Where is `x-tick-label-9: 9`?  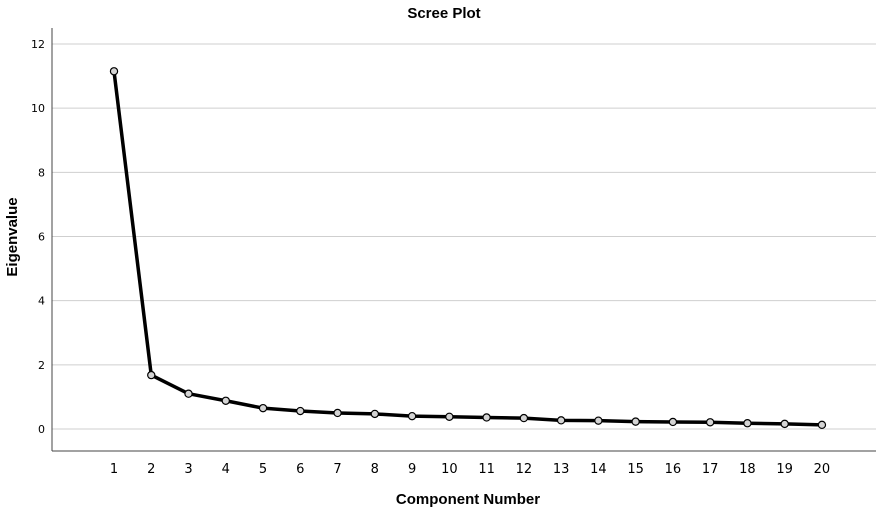
x-tick-label-9: 9 is located at coordinates (412, 469).